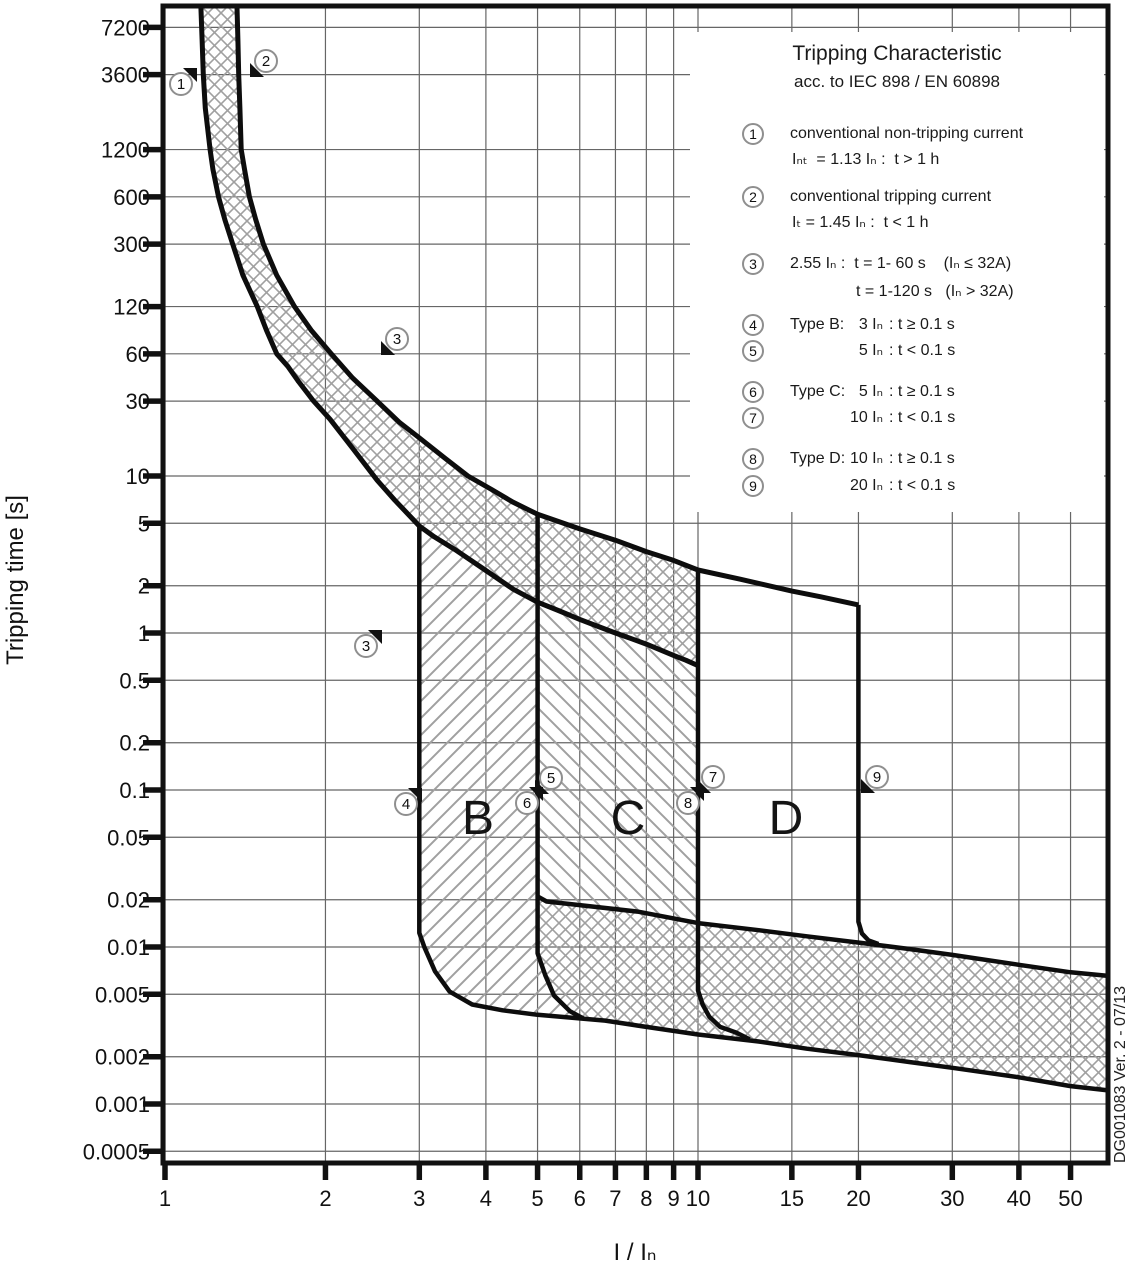  Describe the element at coordinates (897, 53) in the screenshot. I see `chart-title: Tripping Characteristic` at that location.